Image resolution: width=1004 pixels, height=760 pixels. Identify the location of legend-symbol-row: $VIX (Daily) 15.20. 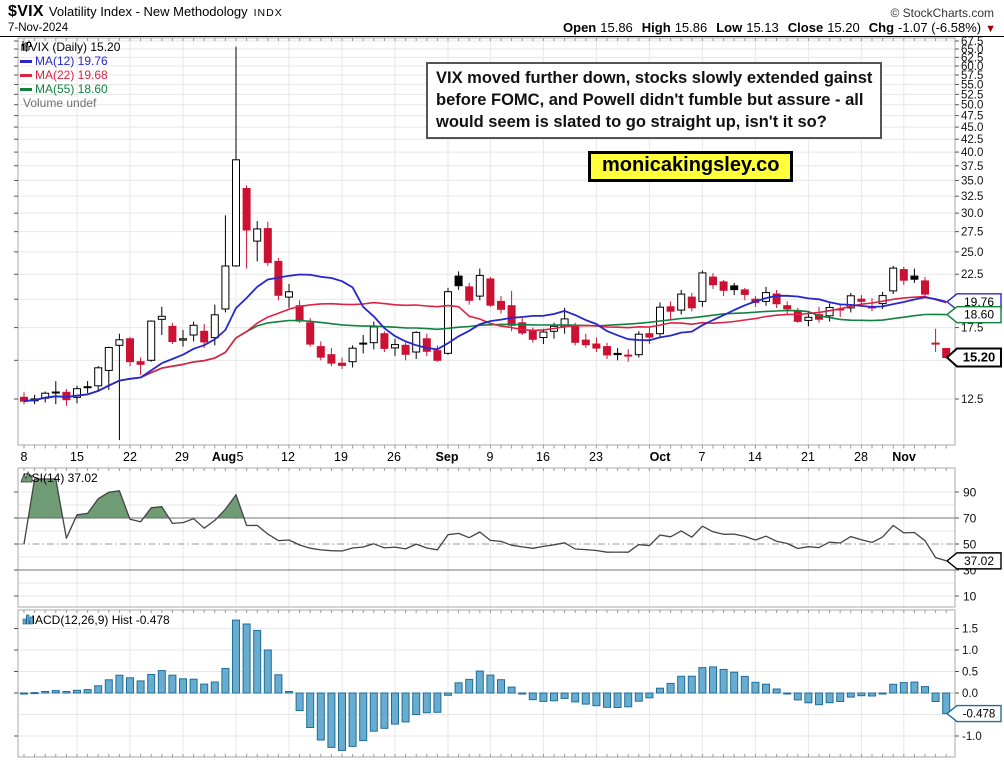
(70, 47).